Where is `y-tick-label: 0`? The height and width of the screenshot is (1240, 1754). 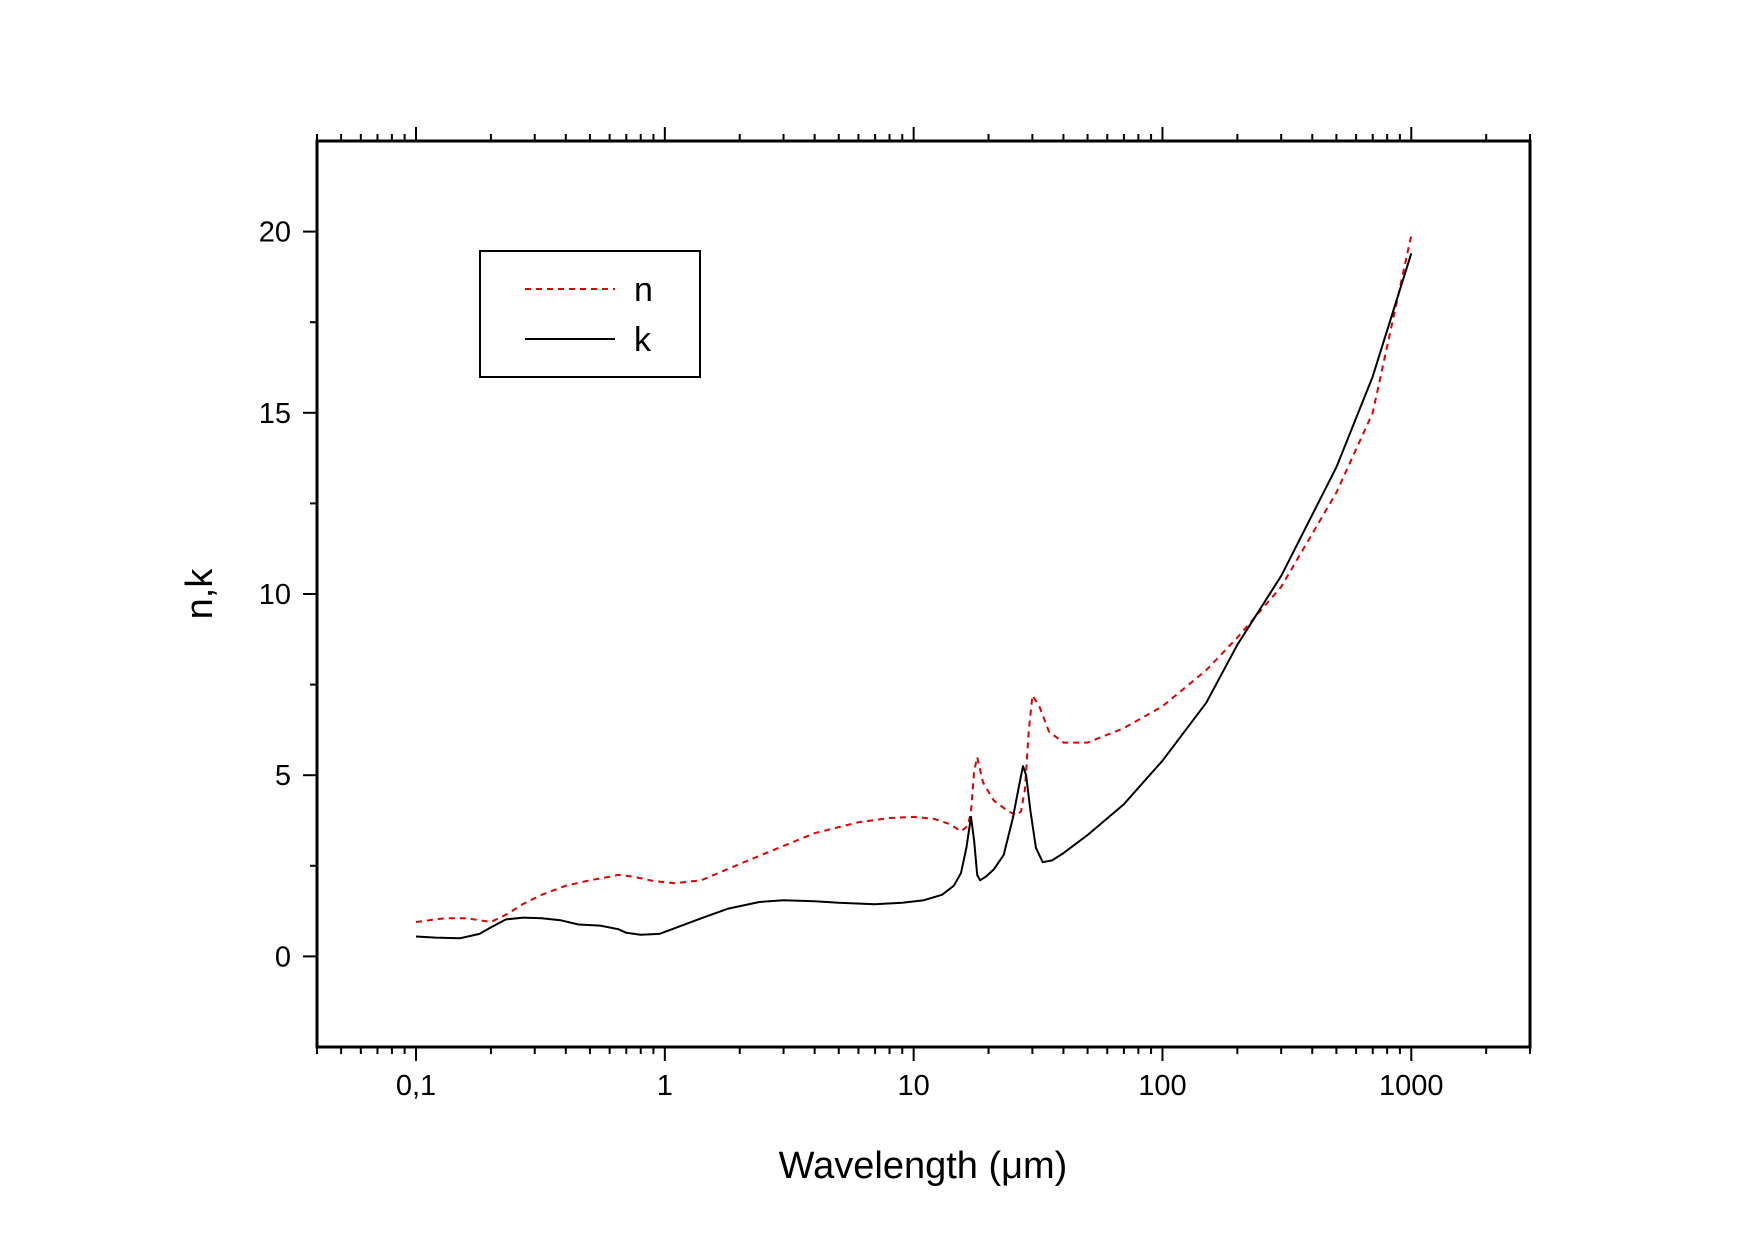 y-tick-label: 0 is located at coordinates (283, 957).